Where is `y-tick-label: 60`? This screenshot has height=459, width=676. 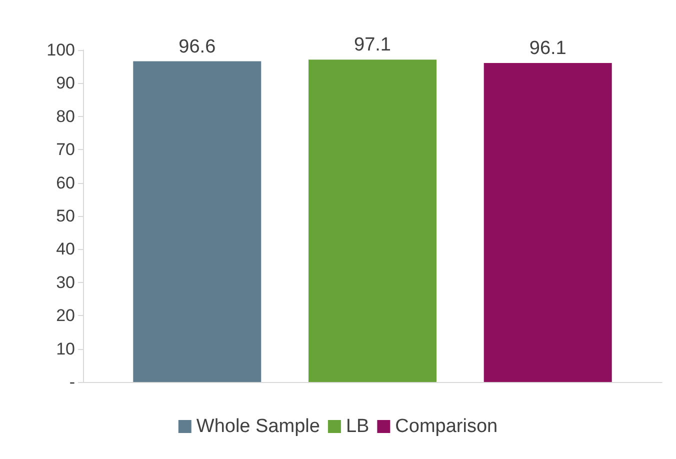 y-tick-label: 60 is located at coordinates (65, 182).